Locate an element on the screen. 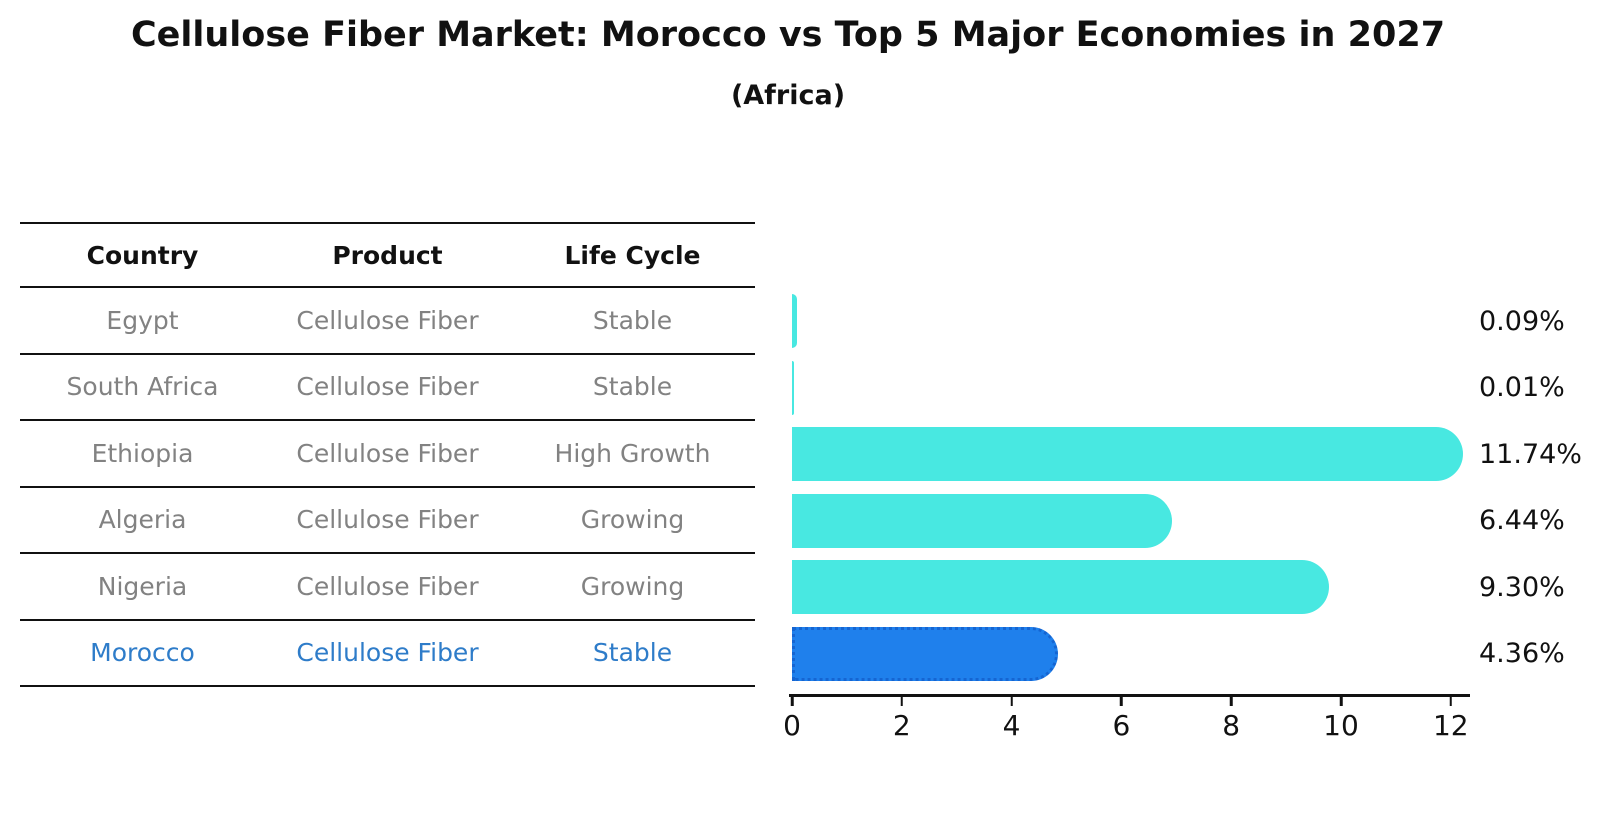  x-axis-line is located at coordinates (1129, 695).